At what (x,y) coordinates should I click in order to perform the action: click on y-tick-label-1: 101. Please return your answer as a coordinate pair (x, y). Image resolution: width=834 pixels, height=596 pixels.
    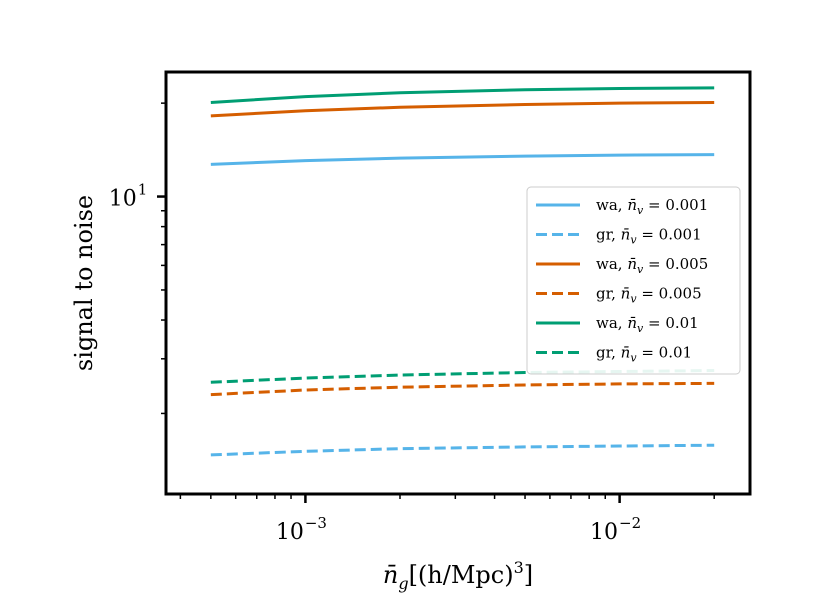
    Looking at the image, I should click on (128, 196).